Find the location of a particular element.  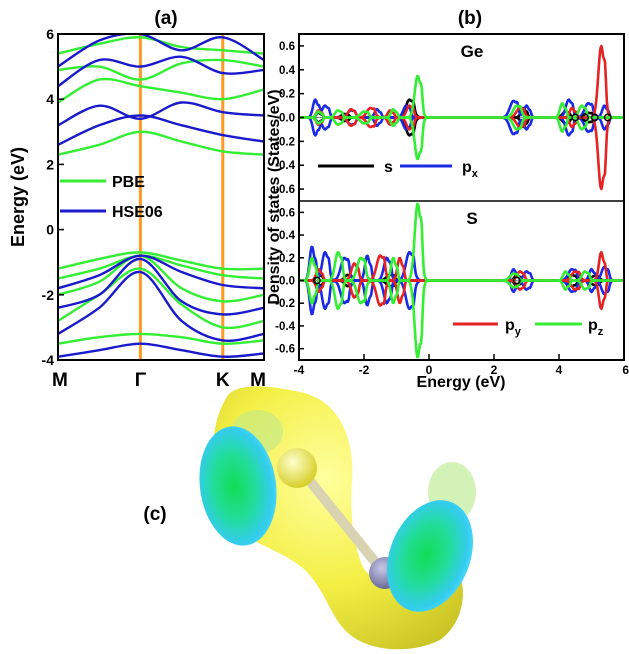

band-y-tick-label: 4 is located at coordinates (50, 99).